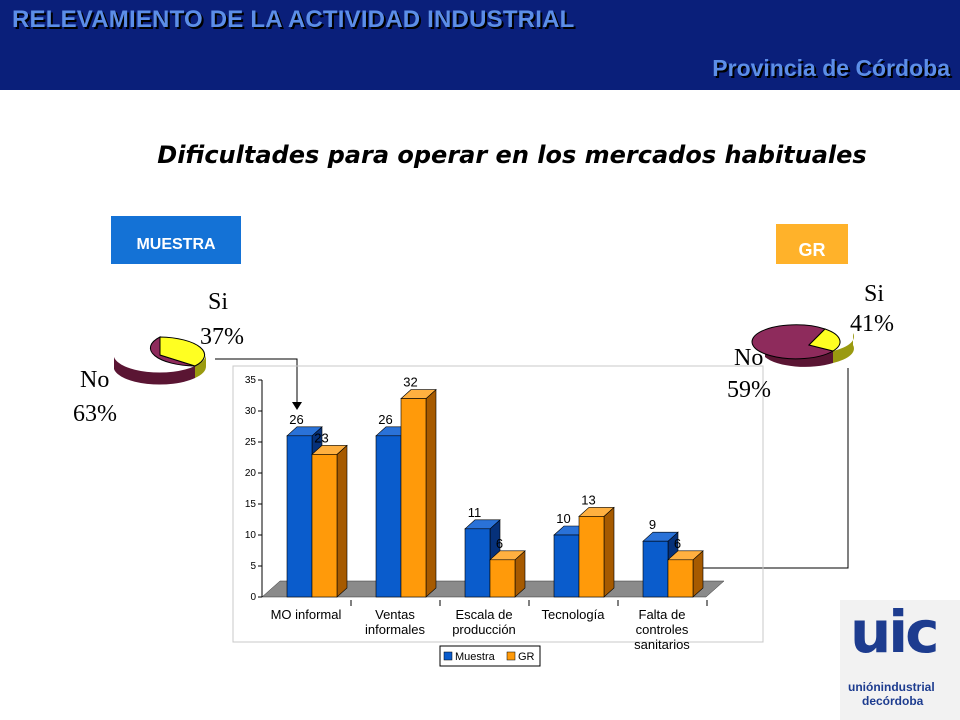  What do you see at coordinates (874, 294) in the screenshot?
I see `pie-gr-si-label: Si` at bounding box center [874, 294].